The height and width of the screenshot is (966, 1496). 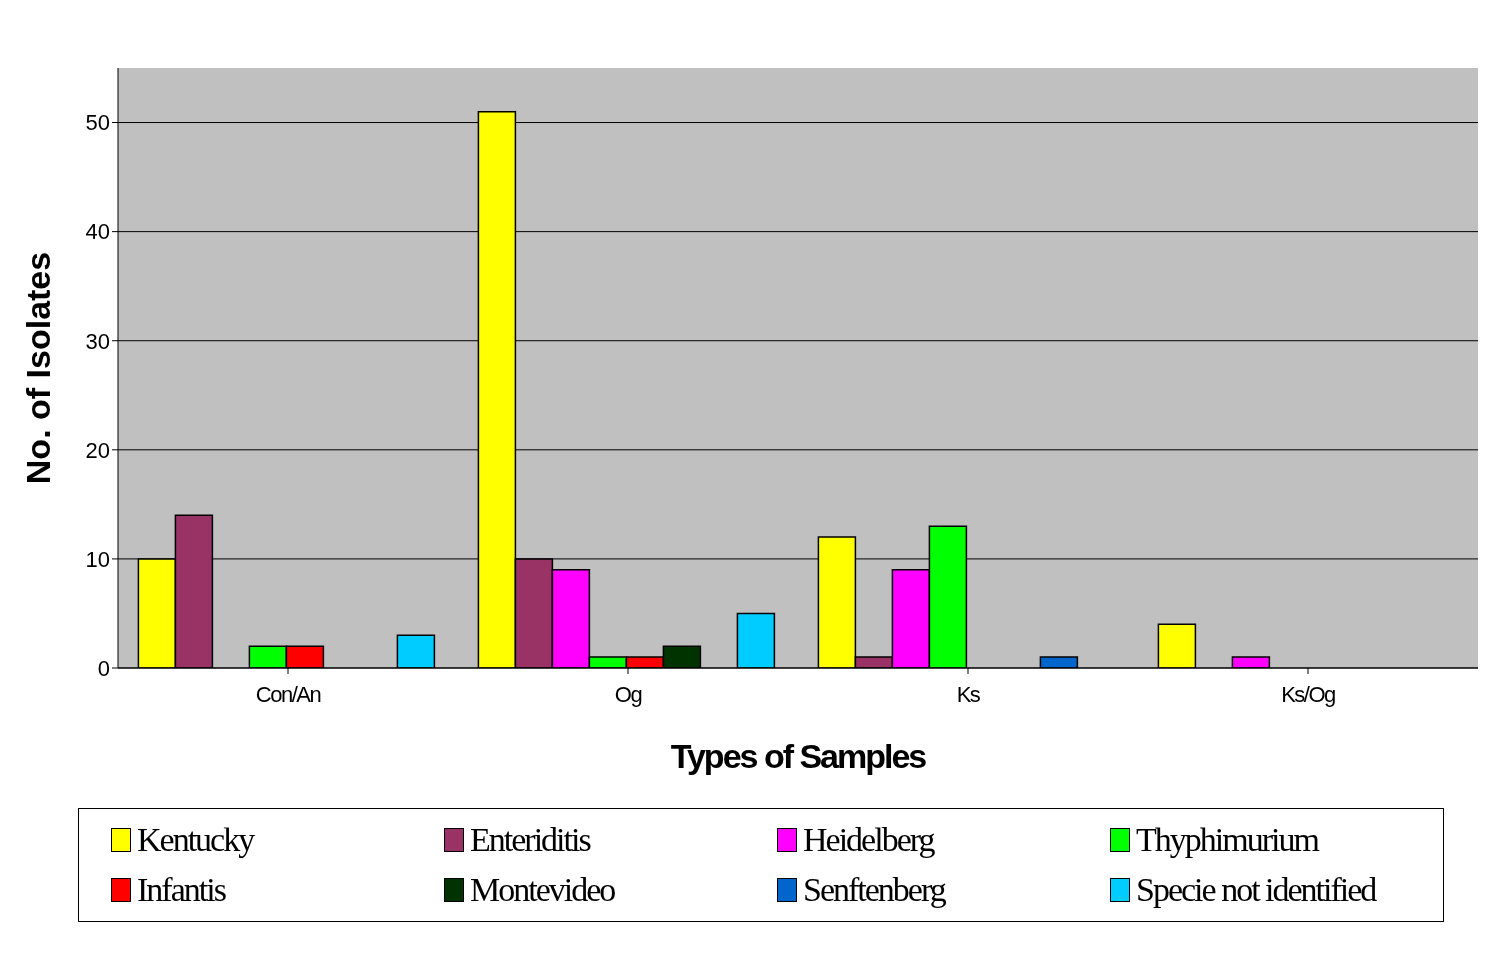 I want to click on legend-label: Thyphimurium, so click(x=1227, y=840).